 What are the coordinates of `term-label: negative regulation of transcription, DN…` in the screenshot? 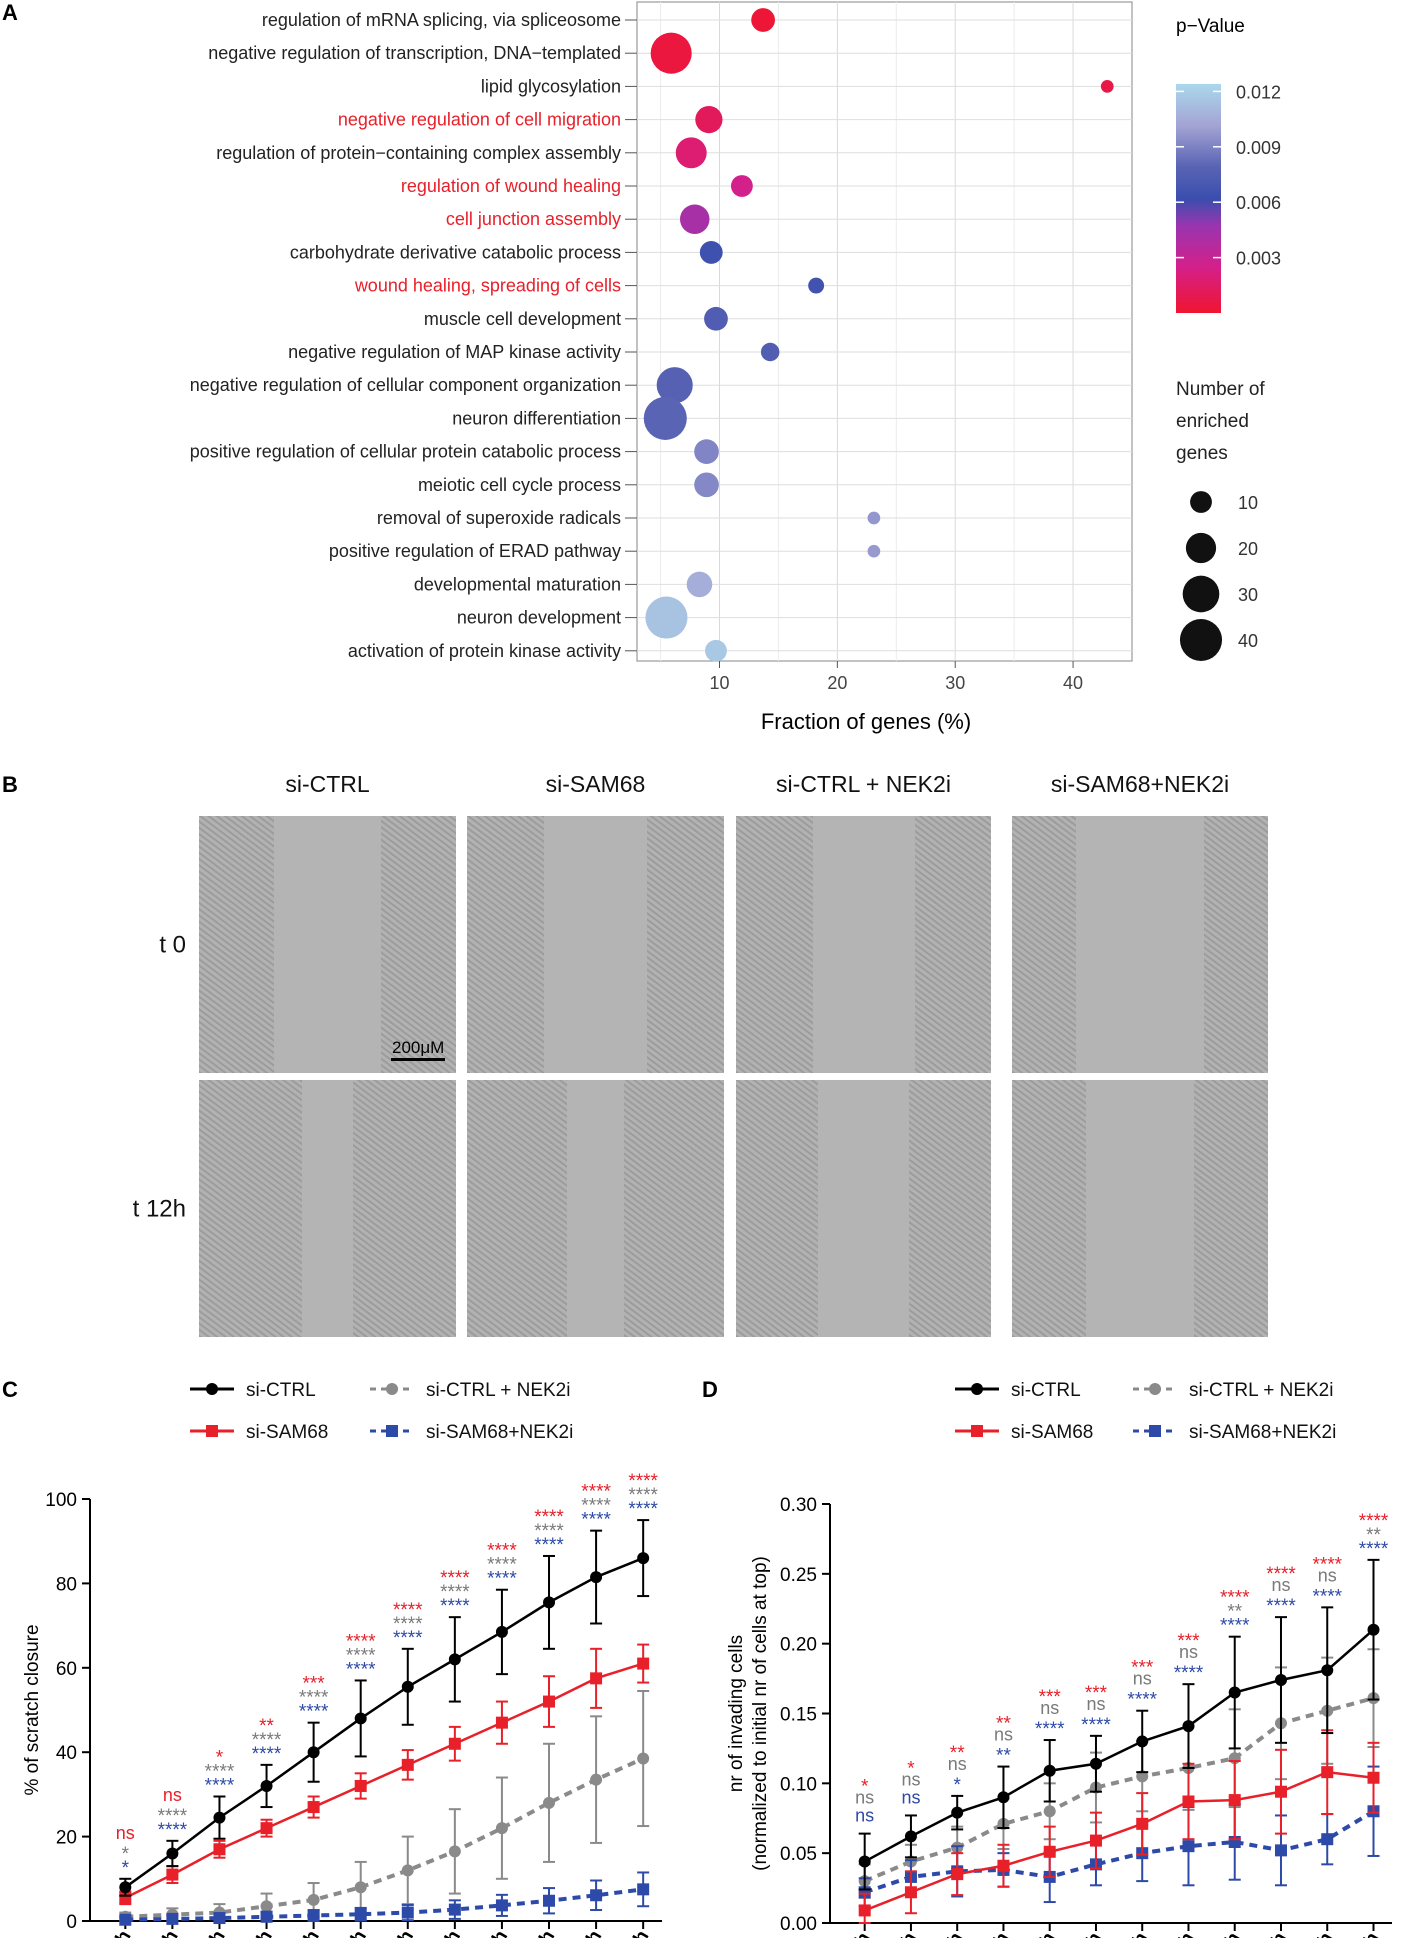 It's located at (414, 53).